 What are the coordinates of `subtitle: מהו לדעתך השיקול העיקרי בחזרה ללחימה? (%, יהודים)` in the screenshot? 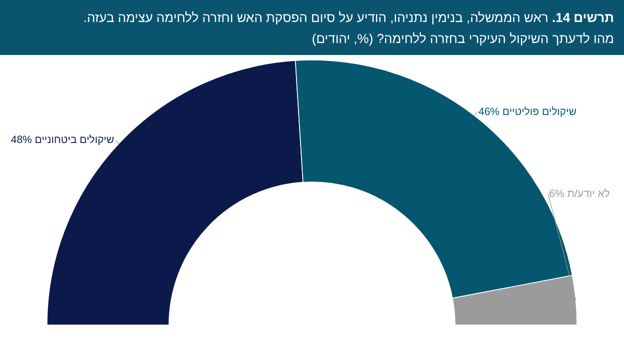 It's located at (463, 38).